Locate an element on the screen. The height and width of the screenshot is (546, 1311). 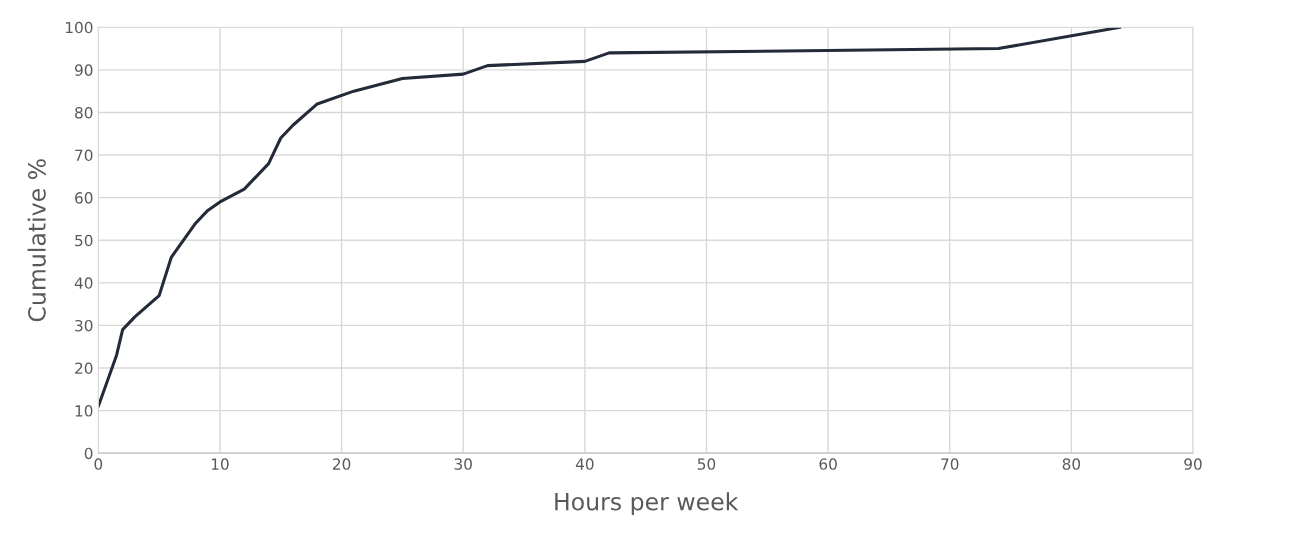
x-tick-label: 20 is located at coordinates (341, 464).